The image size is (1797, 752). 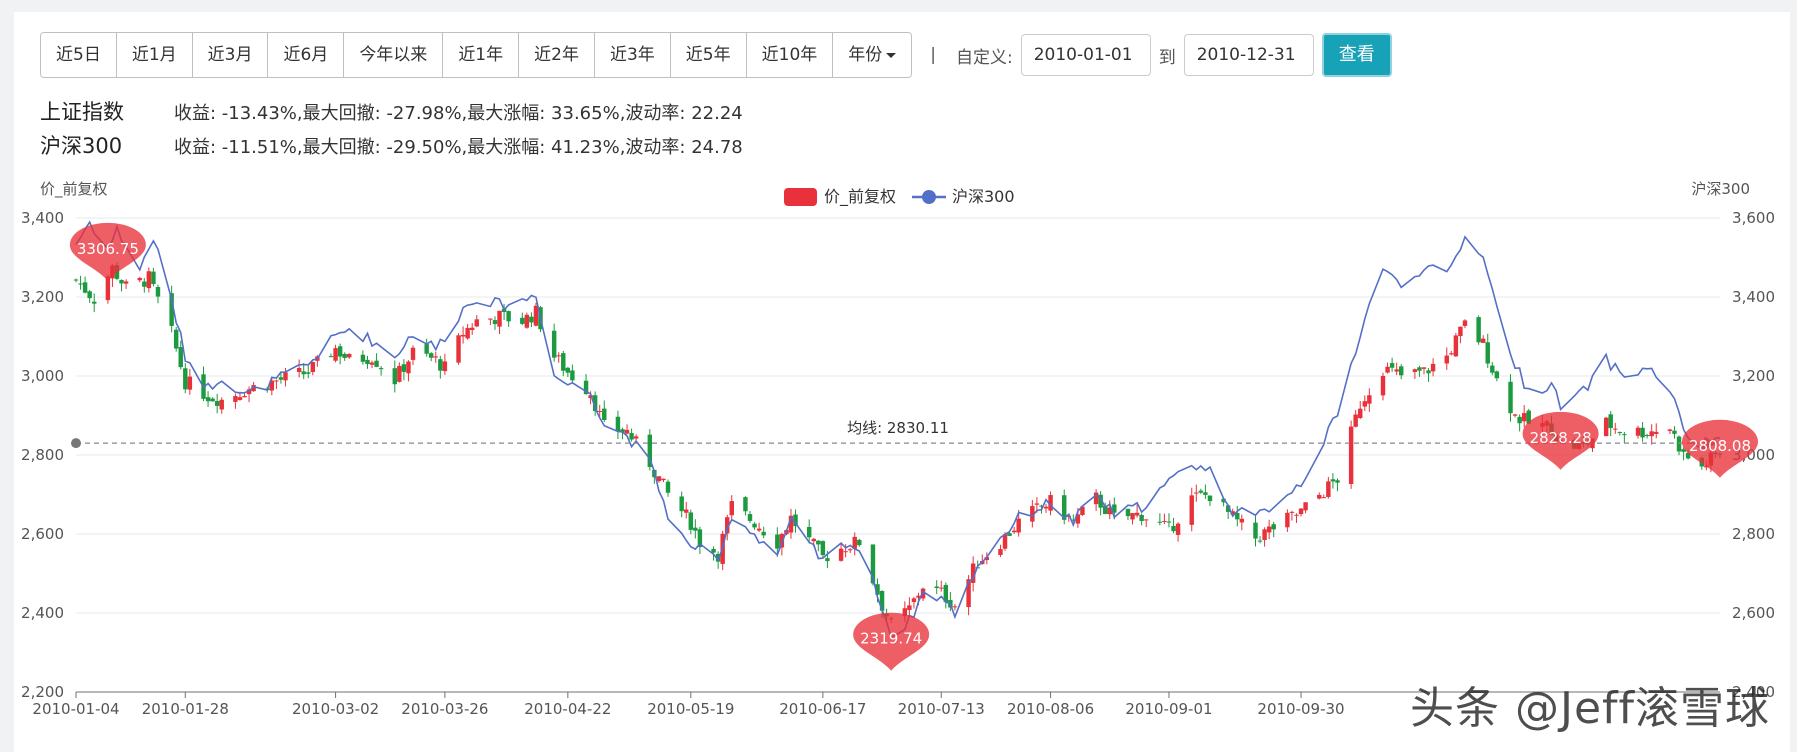 What do you see at coordinates (1167, 57) in the screenshot?
I see `to-label: 到` at bounding box center [1167, 57].